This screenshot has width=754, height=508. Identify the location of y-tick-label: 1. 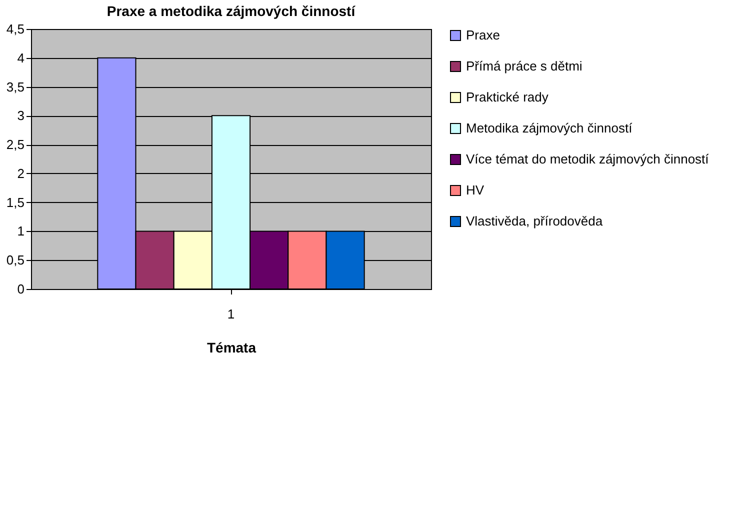
(20, 231).